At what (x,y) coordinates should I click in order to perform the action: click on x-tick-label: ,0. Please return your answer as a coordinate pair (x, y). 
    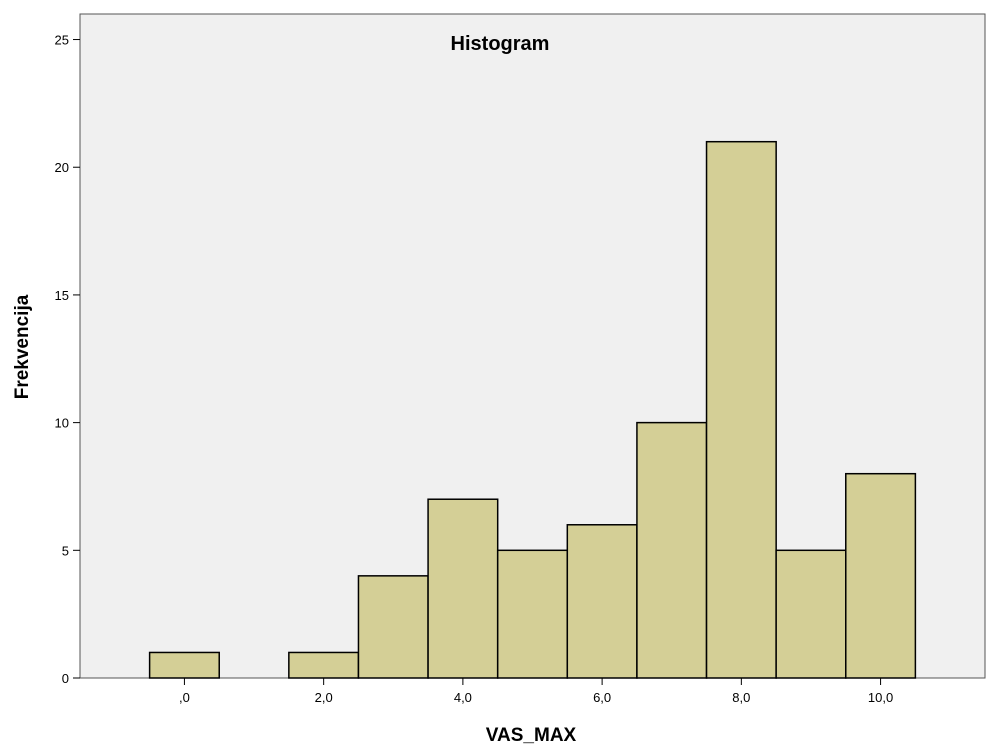
    Looking at the image, I should click on (184, 697).